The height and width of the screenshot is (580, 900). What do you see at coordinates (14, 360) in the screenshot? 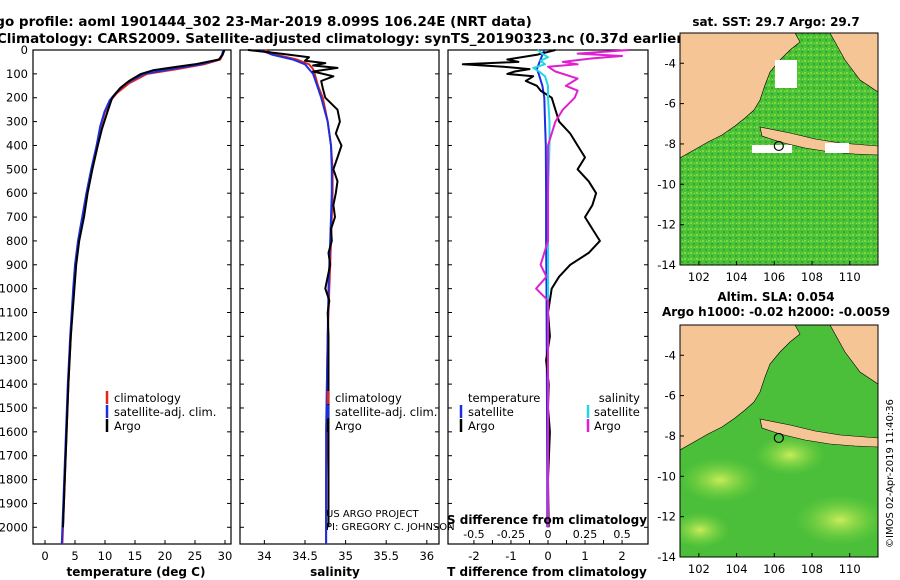
I see `depth-tick-label: 1300` at bounding box center [14, 360].